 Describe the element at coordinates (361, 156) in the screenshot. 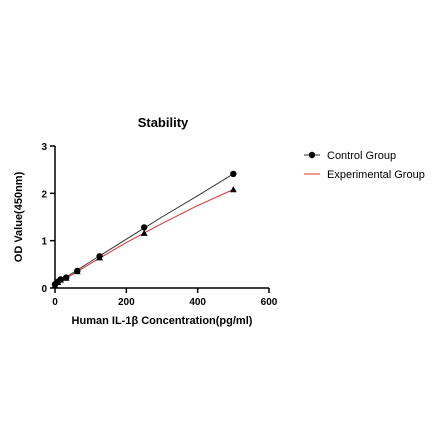

I see `legend-control-label: Control Group` at that location.